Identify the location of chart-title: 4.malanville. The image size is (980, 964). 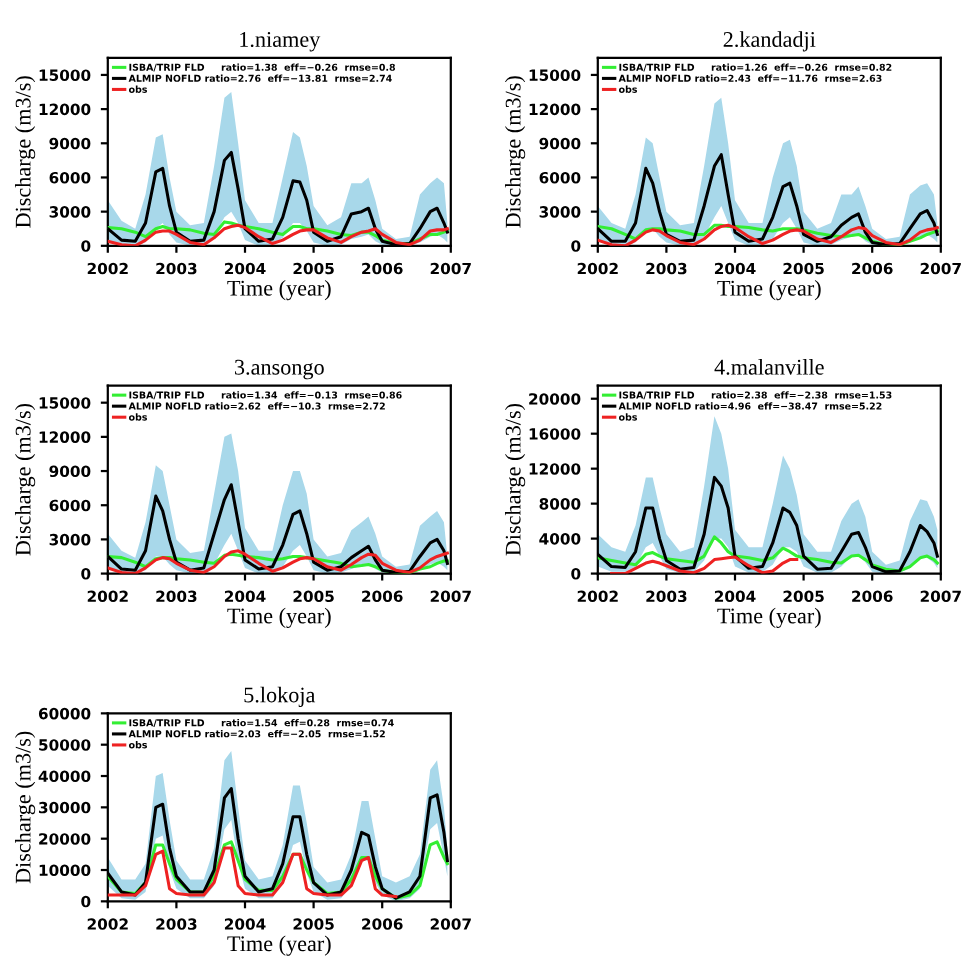
(769, 367).